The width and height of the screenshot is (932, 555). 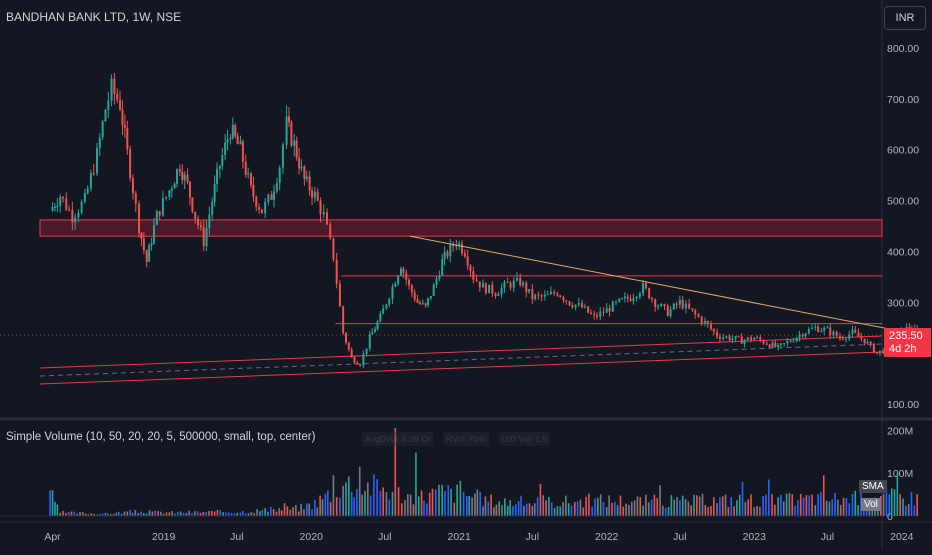 What do you see at coordinates (905, 18) in the screenshot?
I see `currency-button: INR` at bounding box center [905, 18].